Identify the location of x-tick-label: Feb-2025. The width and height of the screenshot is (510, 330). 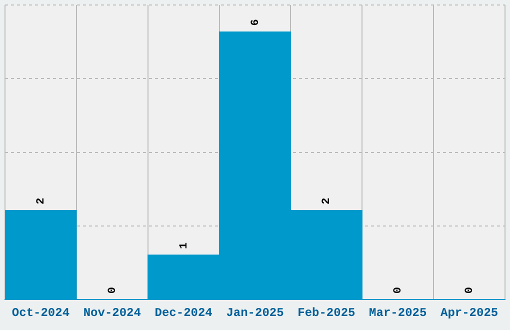
(327, 313).